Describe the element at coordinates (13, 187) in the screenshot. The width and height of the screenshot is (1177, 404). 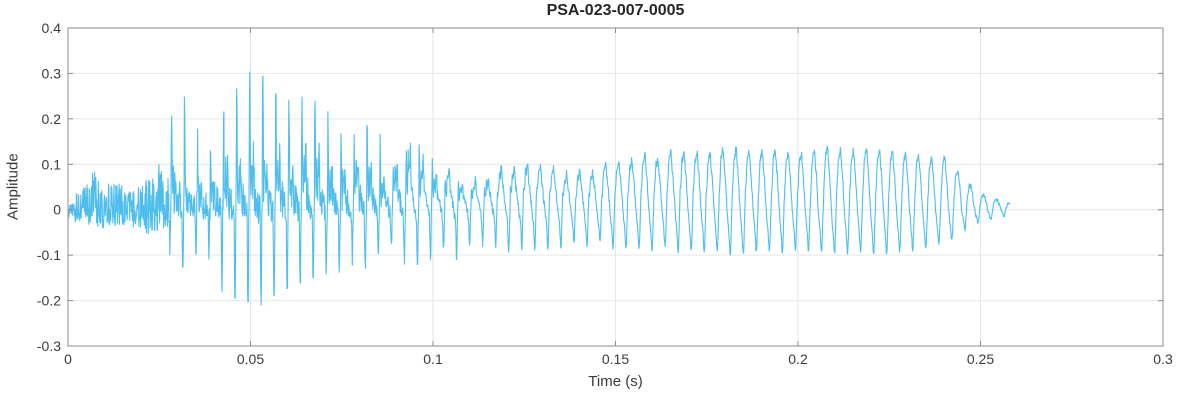
I see `y-axis-label: Amplitude` at that location.